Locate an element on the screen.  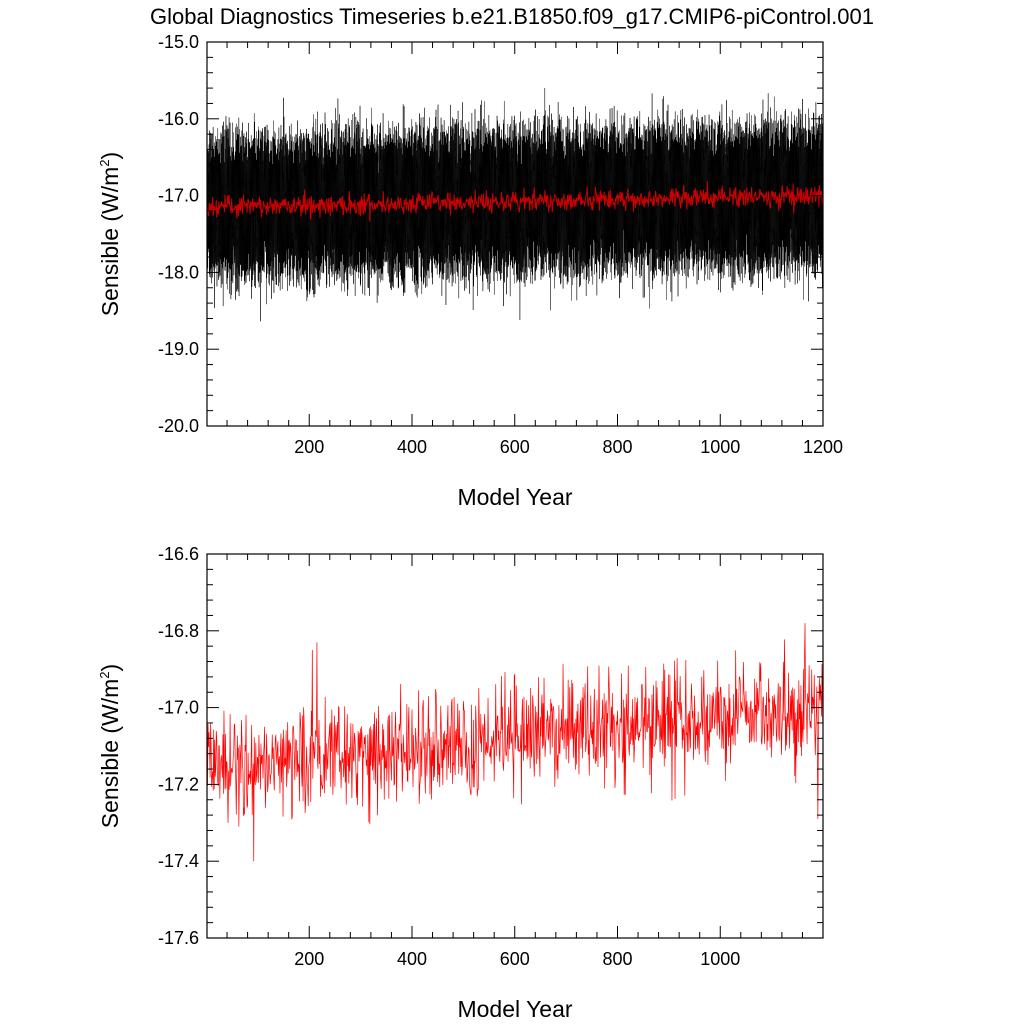
bottom-y-tick-labels: -17.6 -17.4 -17.2 -17.0 -16.8 -16.6 is located at coordinates (178, 746).